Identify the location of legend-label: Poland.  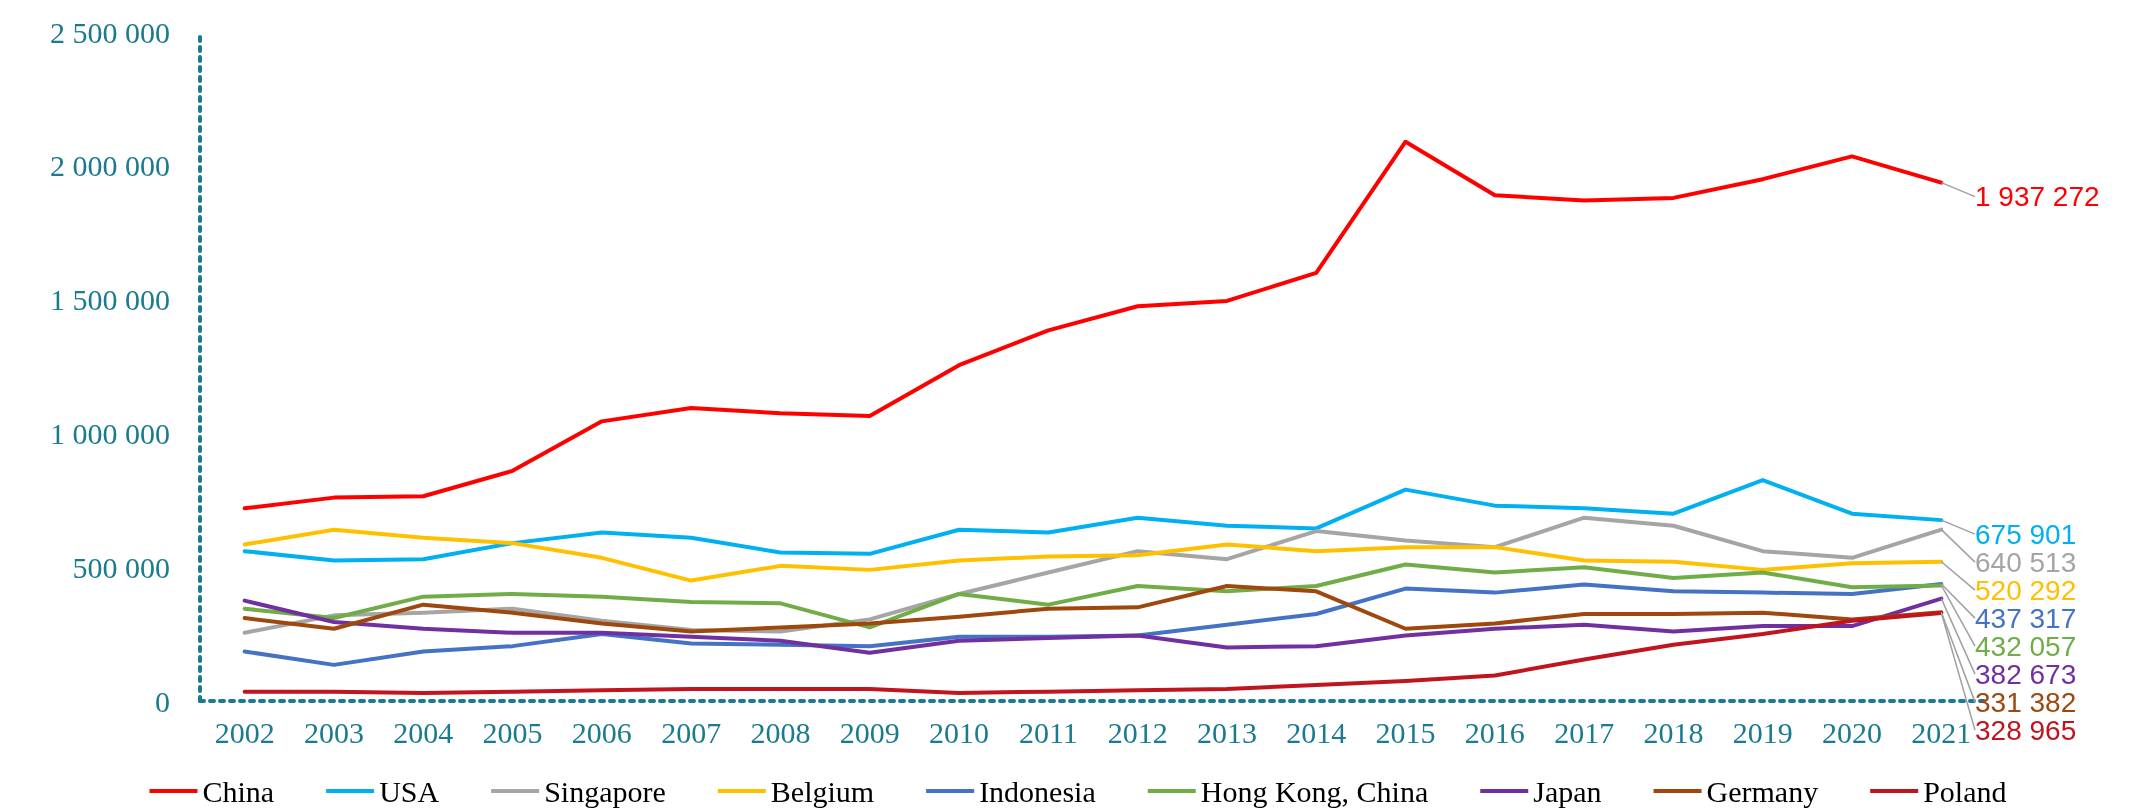
(1965, 791).